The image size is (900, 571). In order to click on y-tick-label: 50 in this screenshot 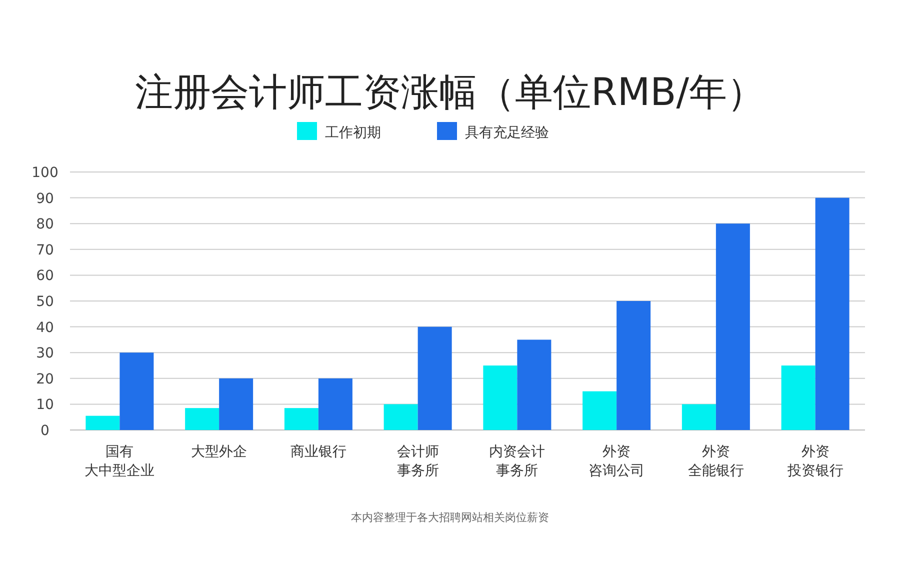, I will do `click(45, 302)`.